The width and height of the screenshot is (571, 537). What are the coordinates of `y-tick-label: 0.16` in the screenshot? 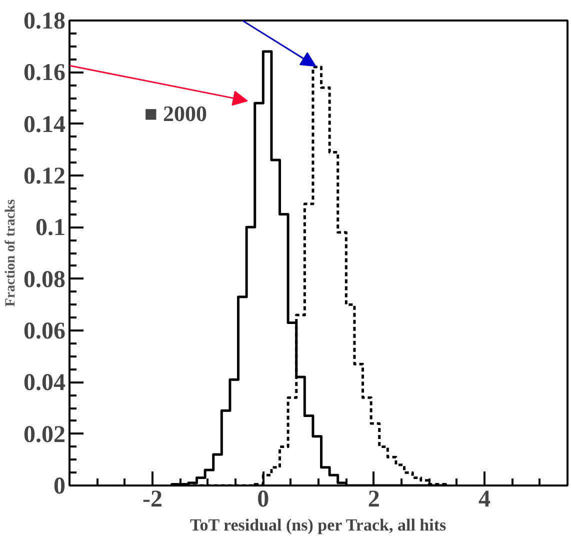 It's located at (45, 73).